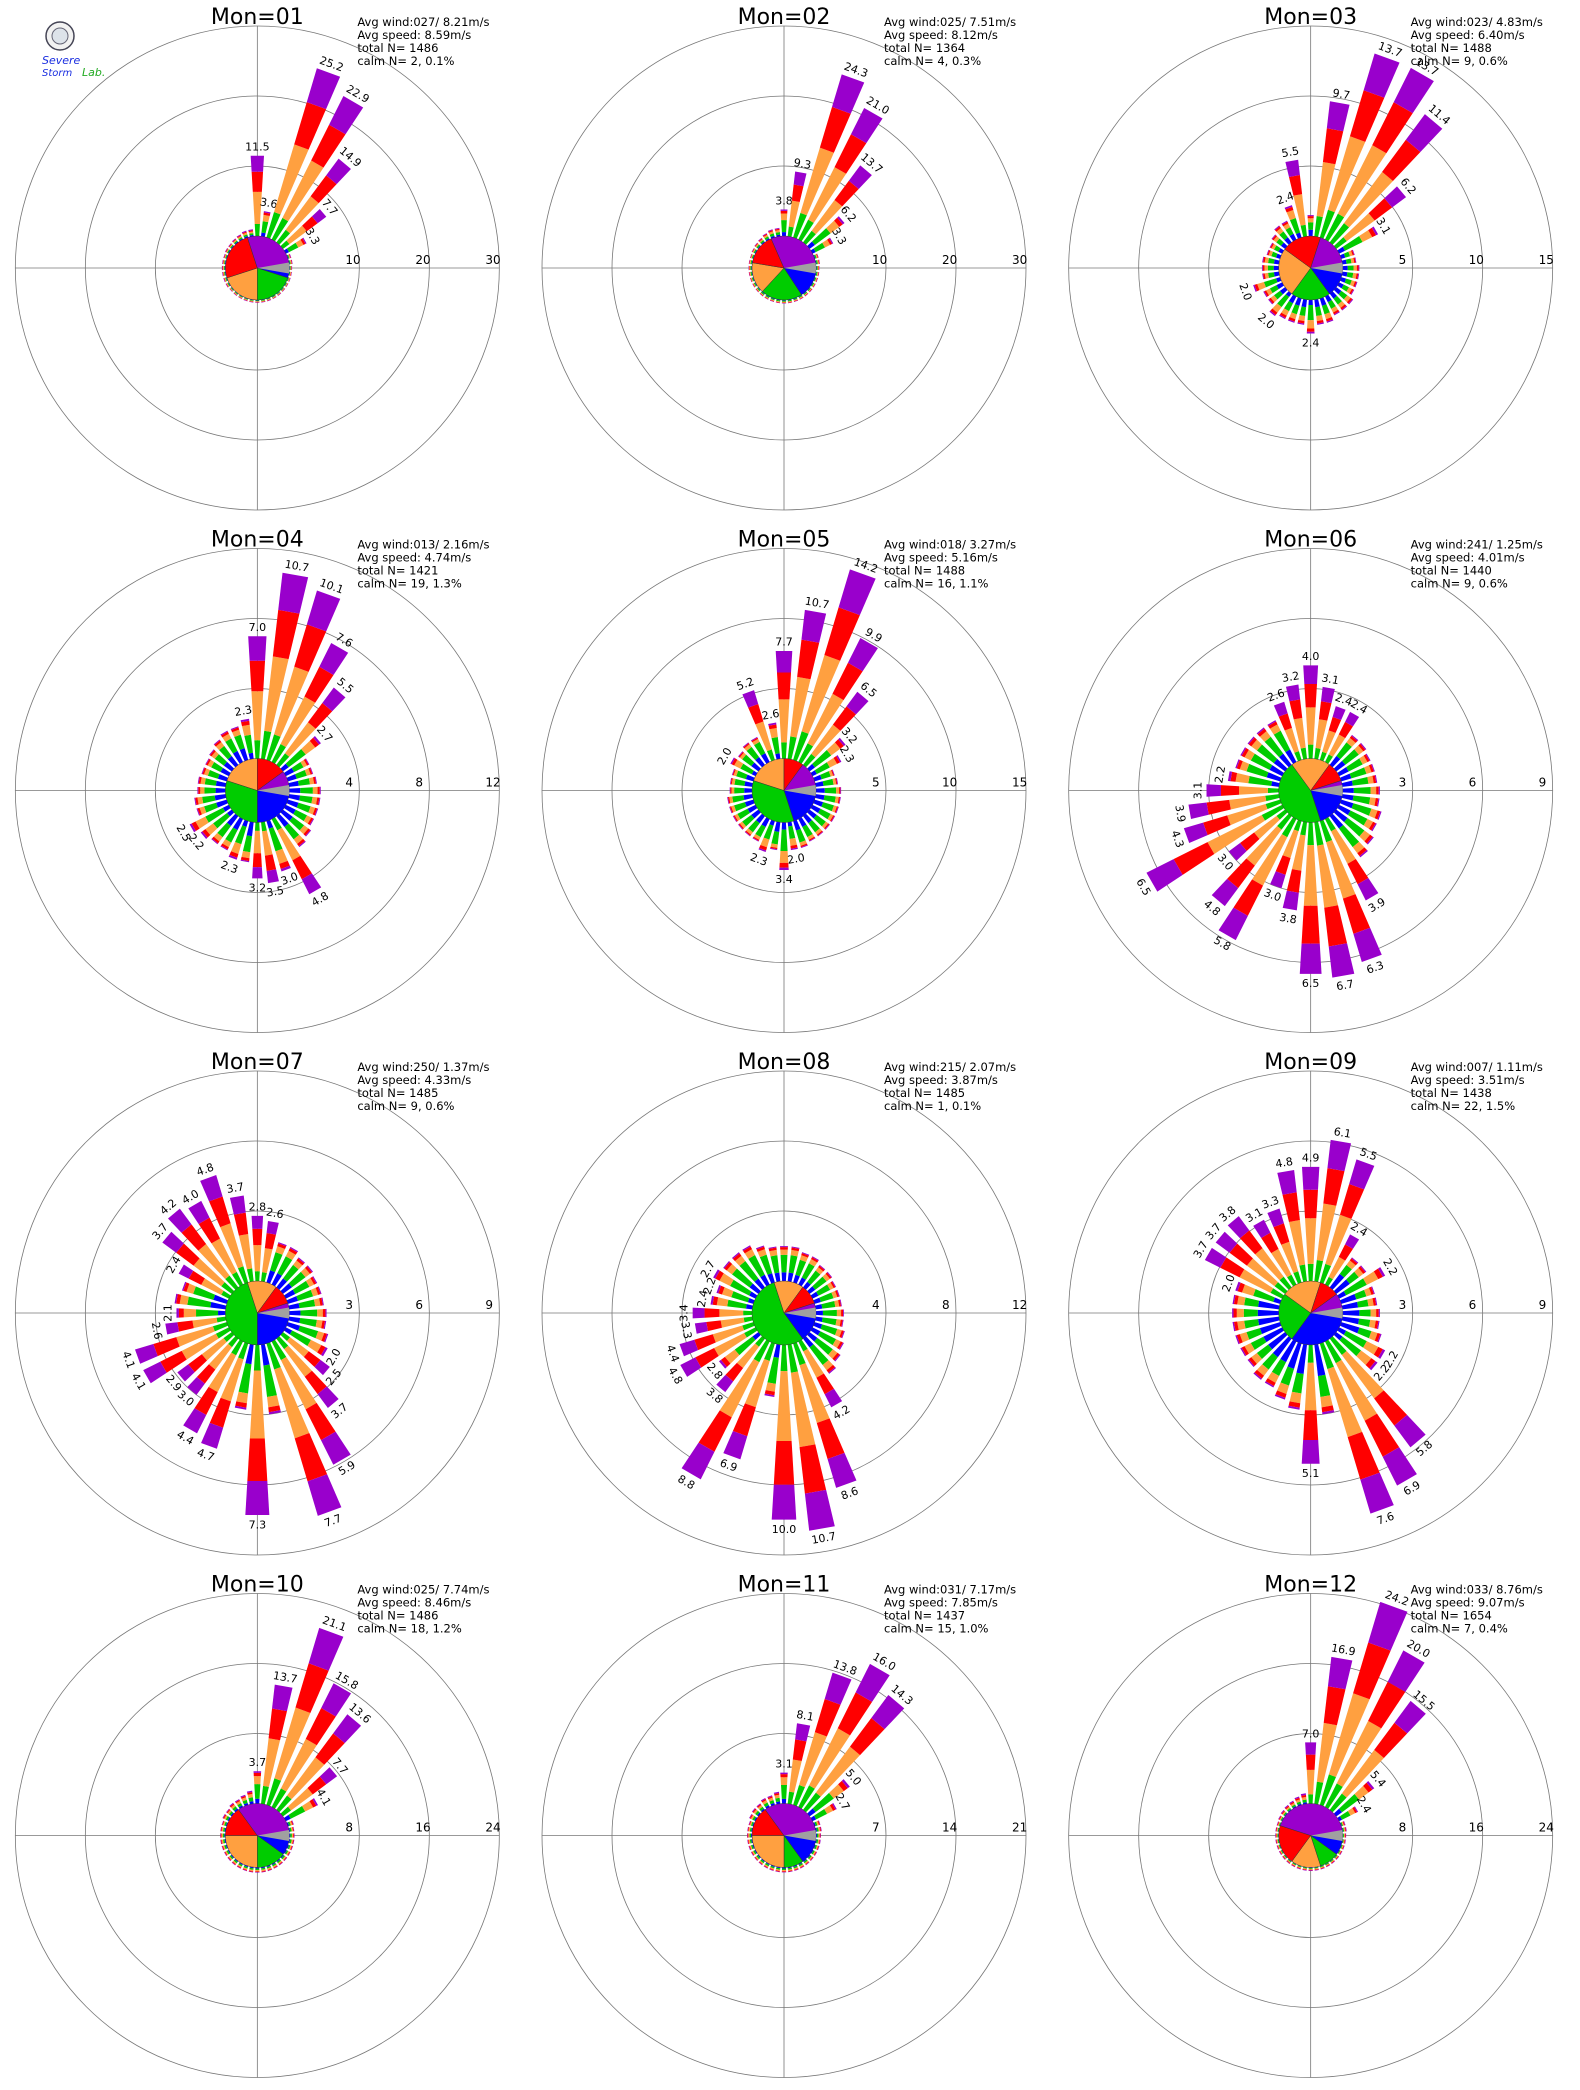 The width and height of the screenshot is (1580, 2090). I want to click on bar-value-label: 10.7, so click(297, 566).